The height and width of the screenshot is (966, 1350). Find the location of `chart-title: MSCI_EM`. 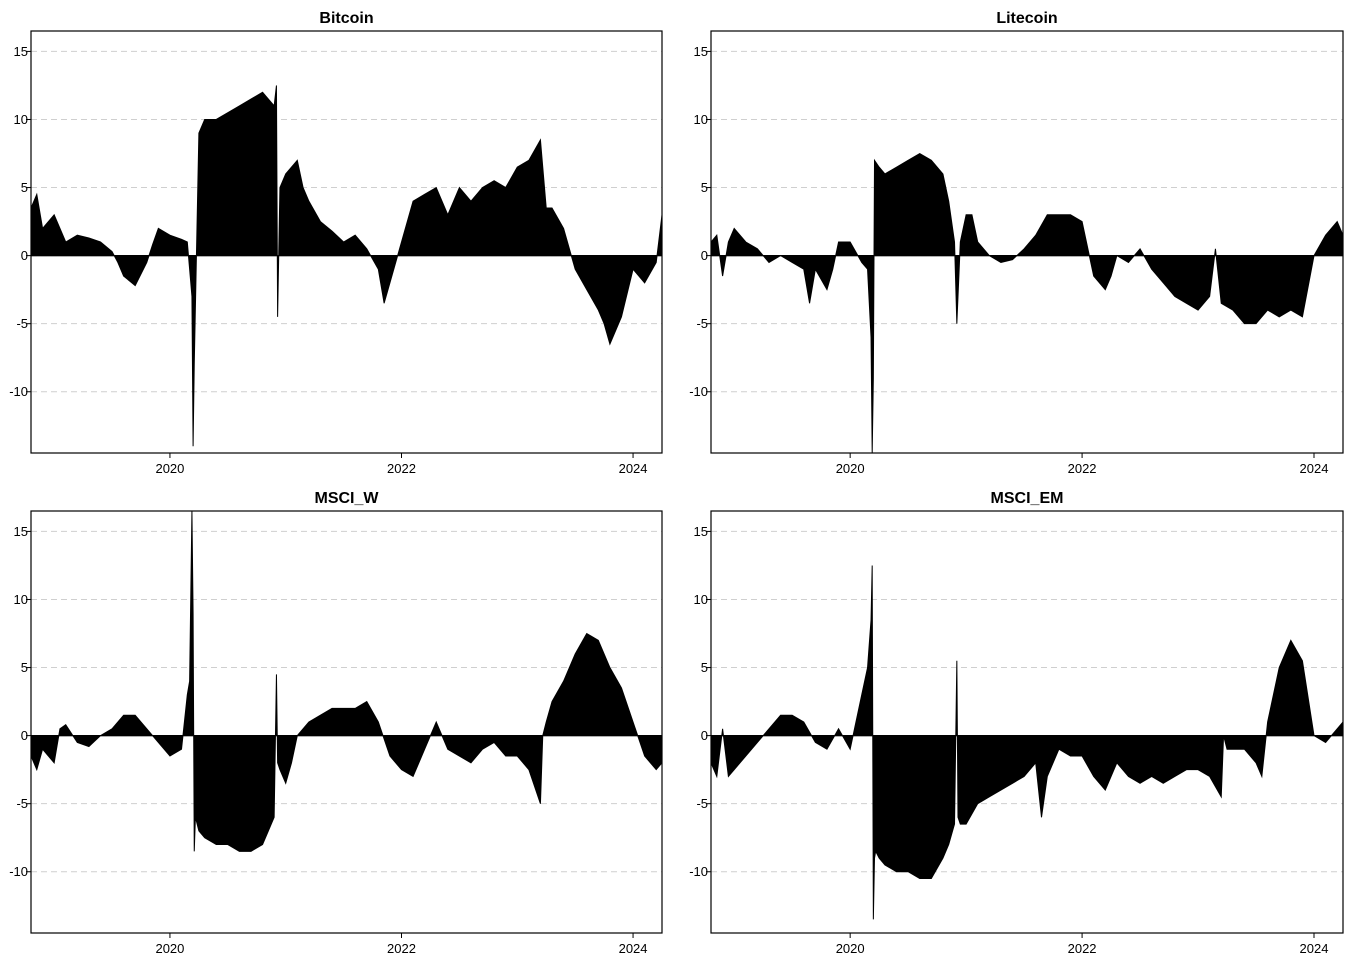

chart-title: MSCI_EM is located at coordinates (1027, 498).